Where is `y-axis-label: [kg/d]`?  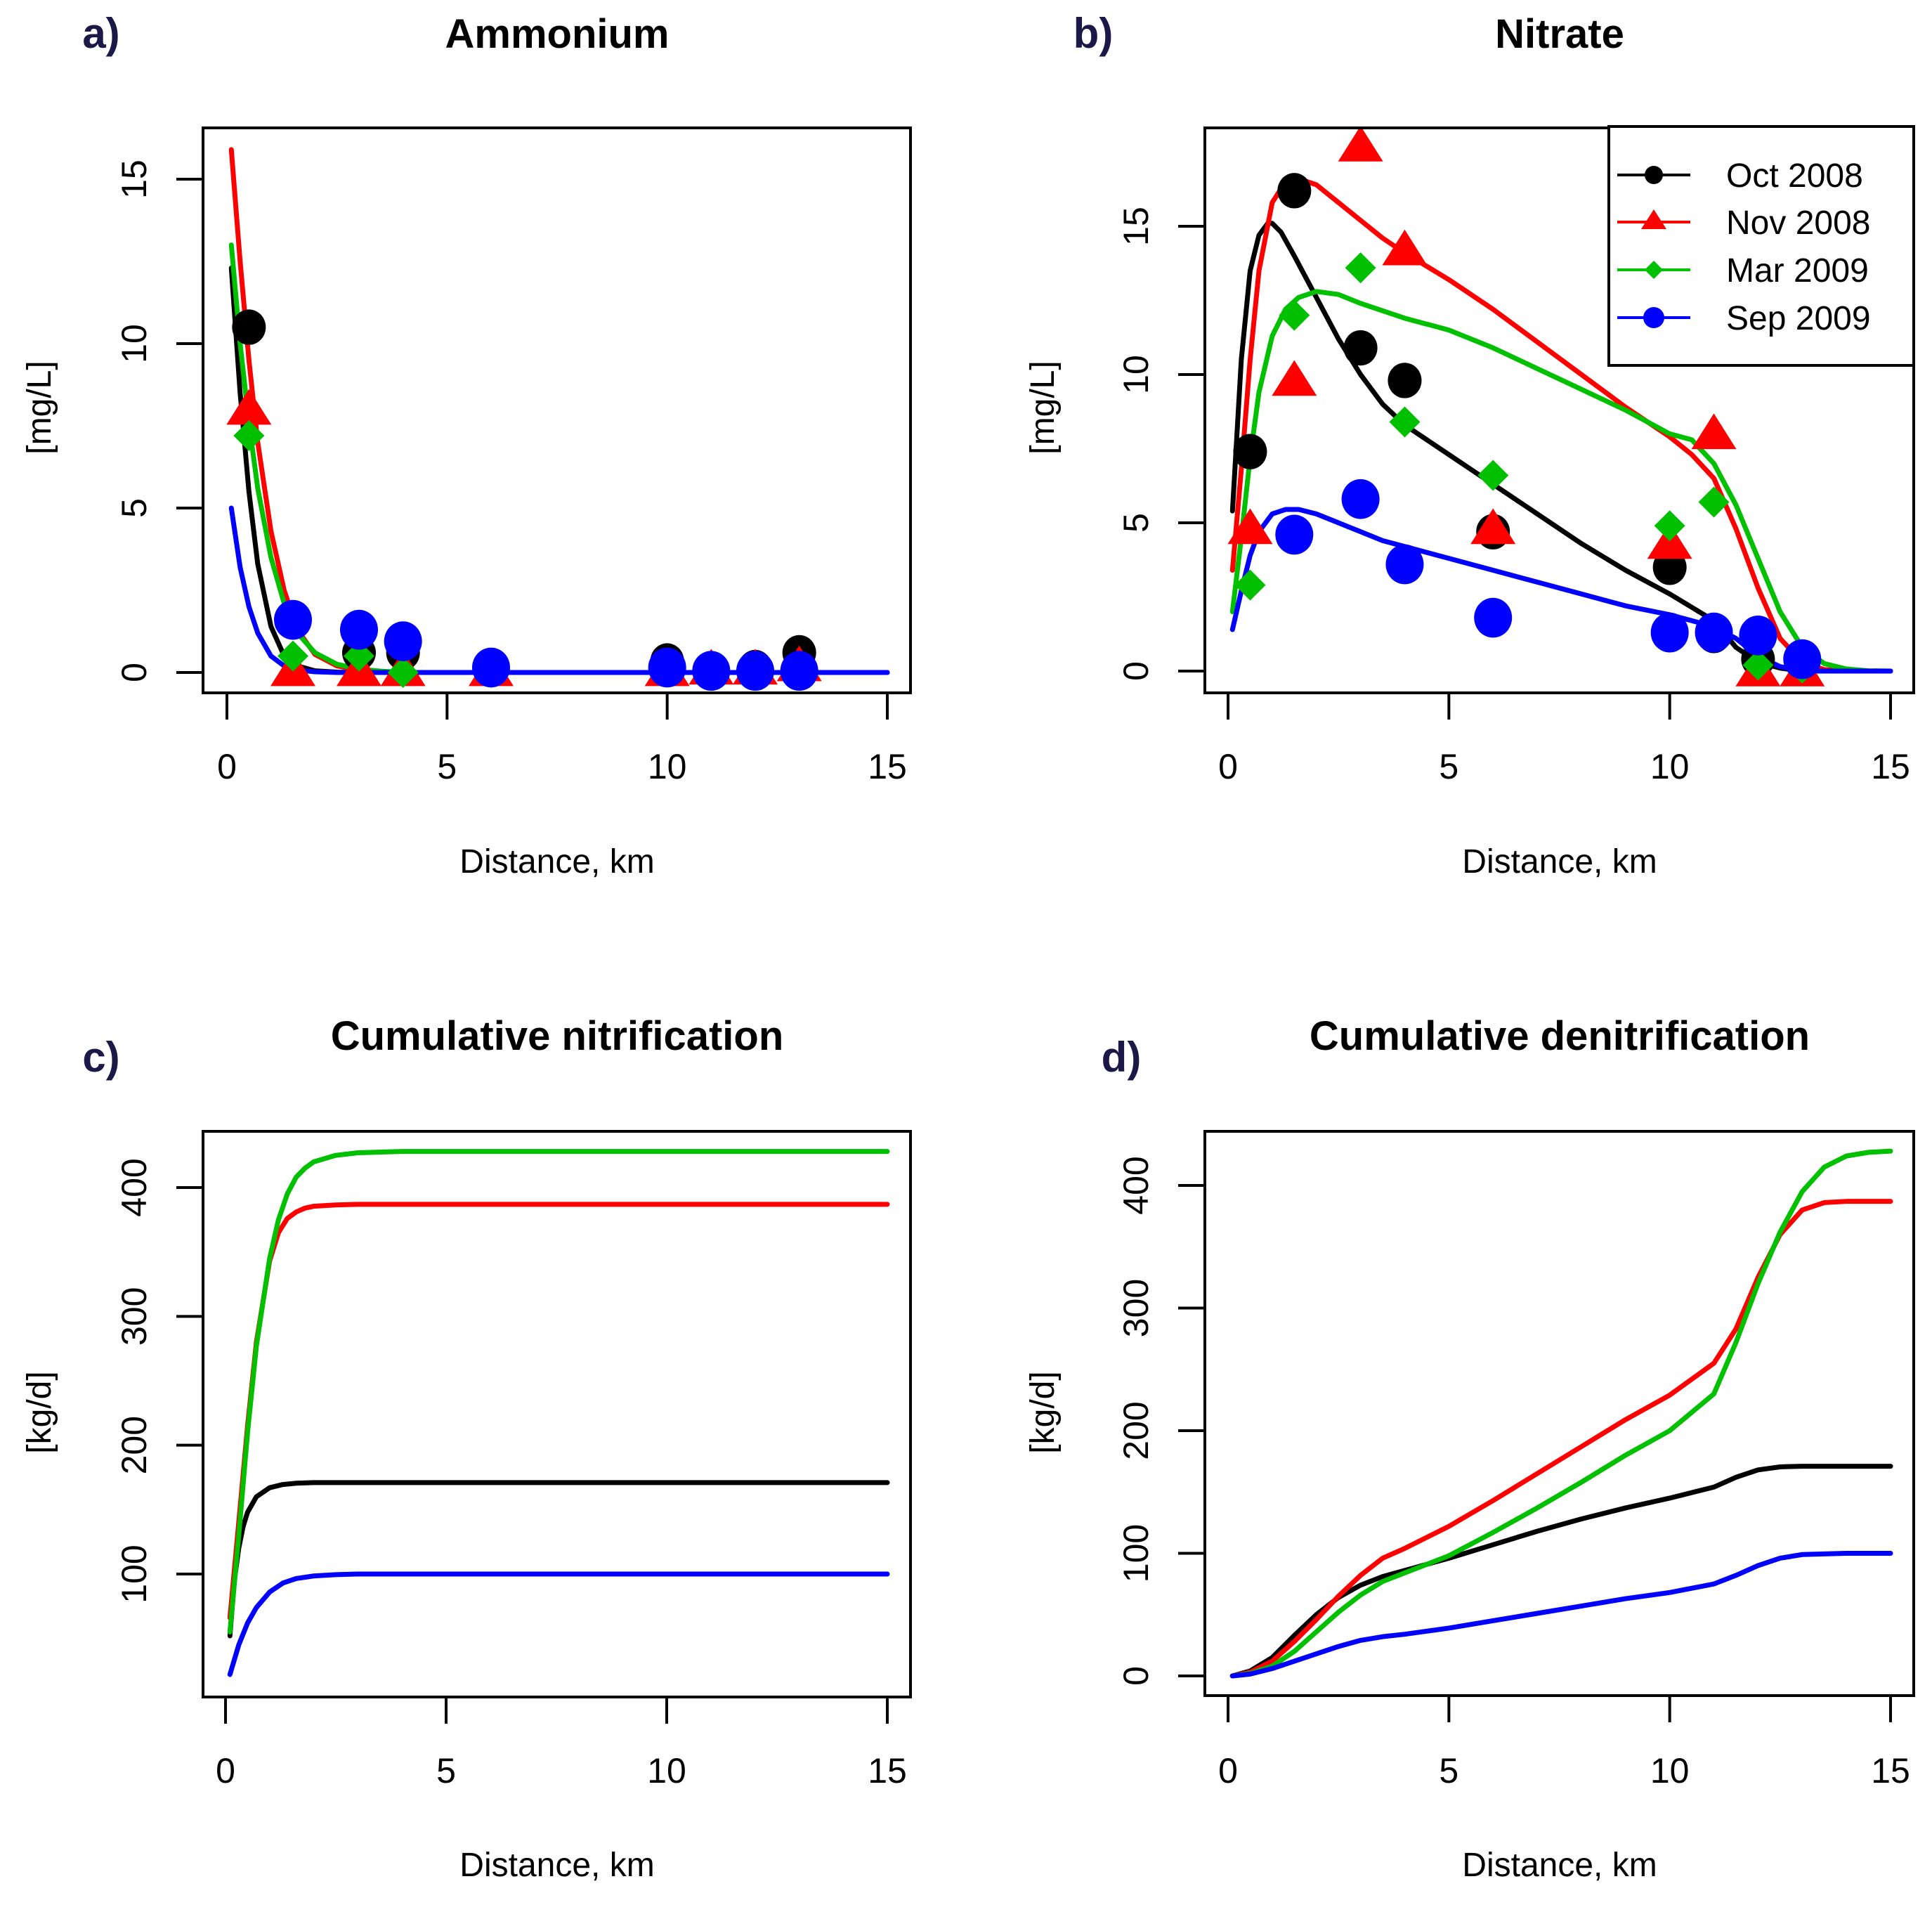
y-axis-label: [kg/d] is located at coordinates (1043, 1412).